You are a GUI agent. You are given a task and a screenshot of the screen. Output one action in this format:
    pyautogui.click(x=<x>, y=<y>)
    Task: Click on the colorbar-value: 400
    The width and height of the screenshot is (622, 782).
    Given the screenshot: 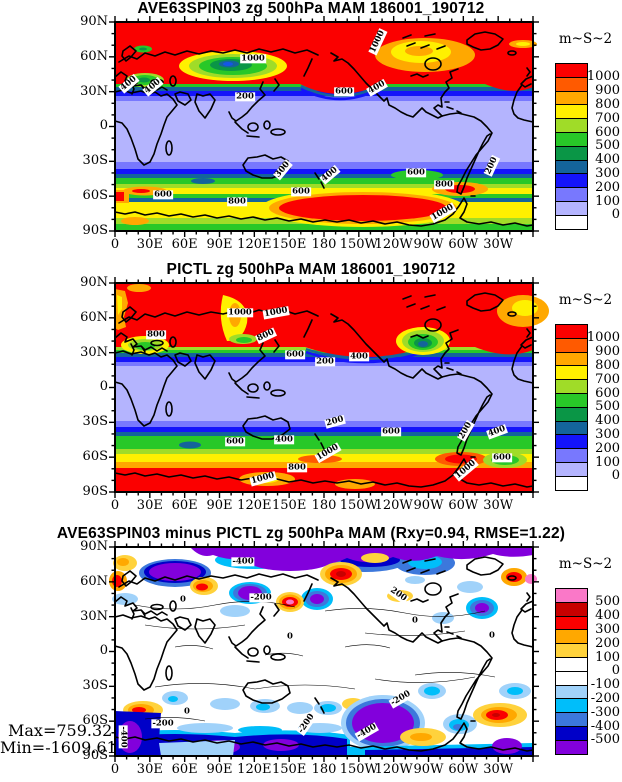 What is the action you would take?
    pyautogui.click(x=607, y=421)
    